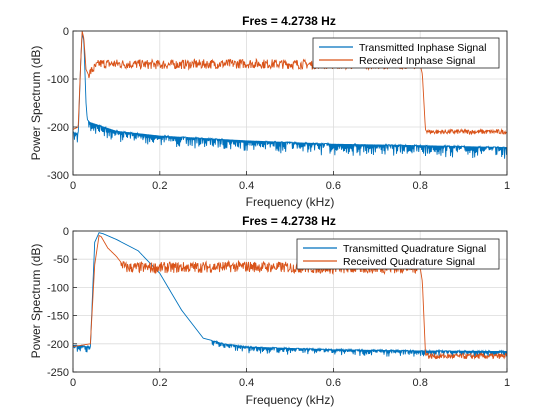  Describe the element at coordinates (409, 262) in the screenshot. I see `legend-entry-received: Received Quadrature Signal` at that location.